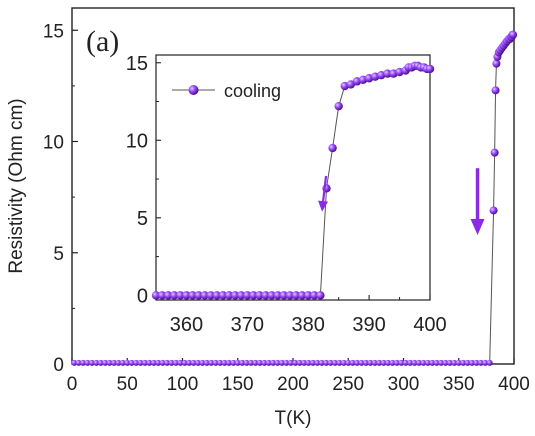 The height and width of the screenshot is (436, 535). Describe the element at coordinates (193, 90) in the screenshot. I see `legend-marker` at that location.